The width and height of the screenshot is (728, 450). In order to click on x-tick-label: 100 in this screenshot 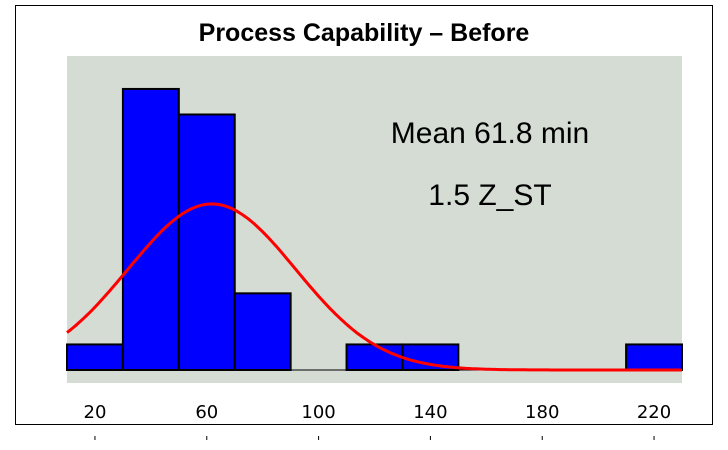, I will do `click(318, 412)`.